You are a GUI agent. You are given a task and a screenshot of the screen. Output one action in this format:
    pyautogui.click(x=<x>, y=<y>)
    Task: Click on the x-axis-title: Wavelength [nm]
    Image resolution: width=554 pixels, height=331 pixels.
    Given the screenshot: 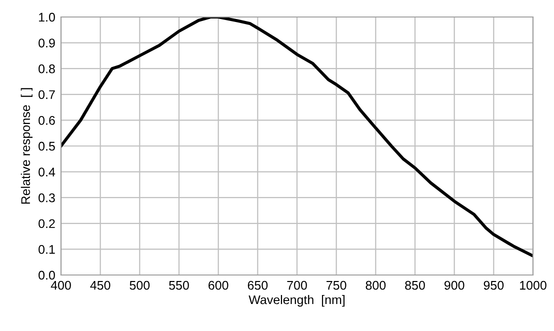 What is the action you would take?
    pyautogui.click(x=296, y=300)
    